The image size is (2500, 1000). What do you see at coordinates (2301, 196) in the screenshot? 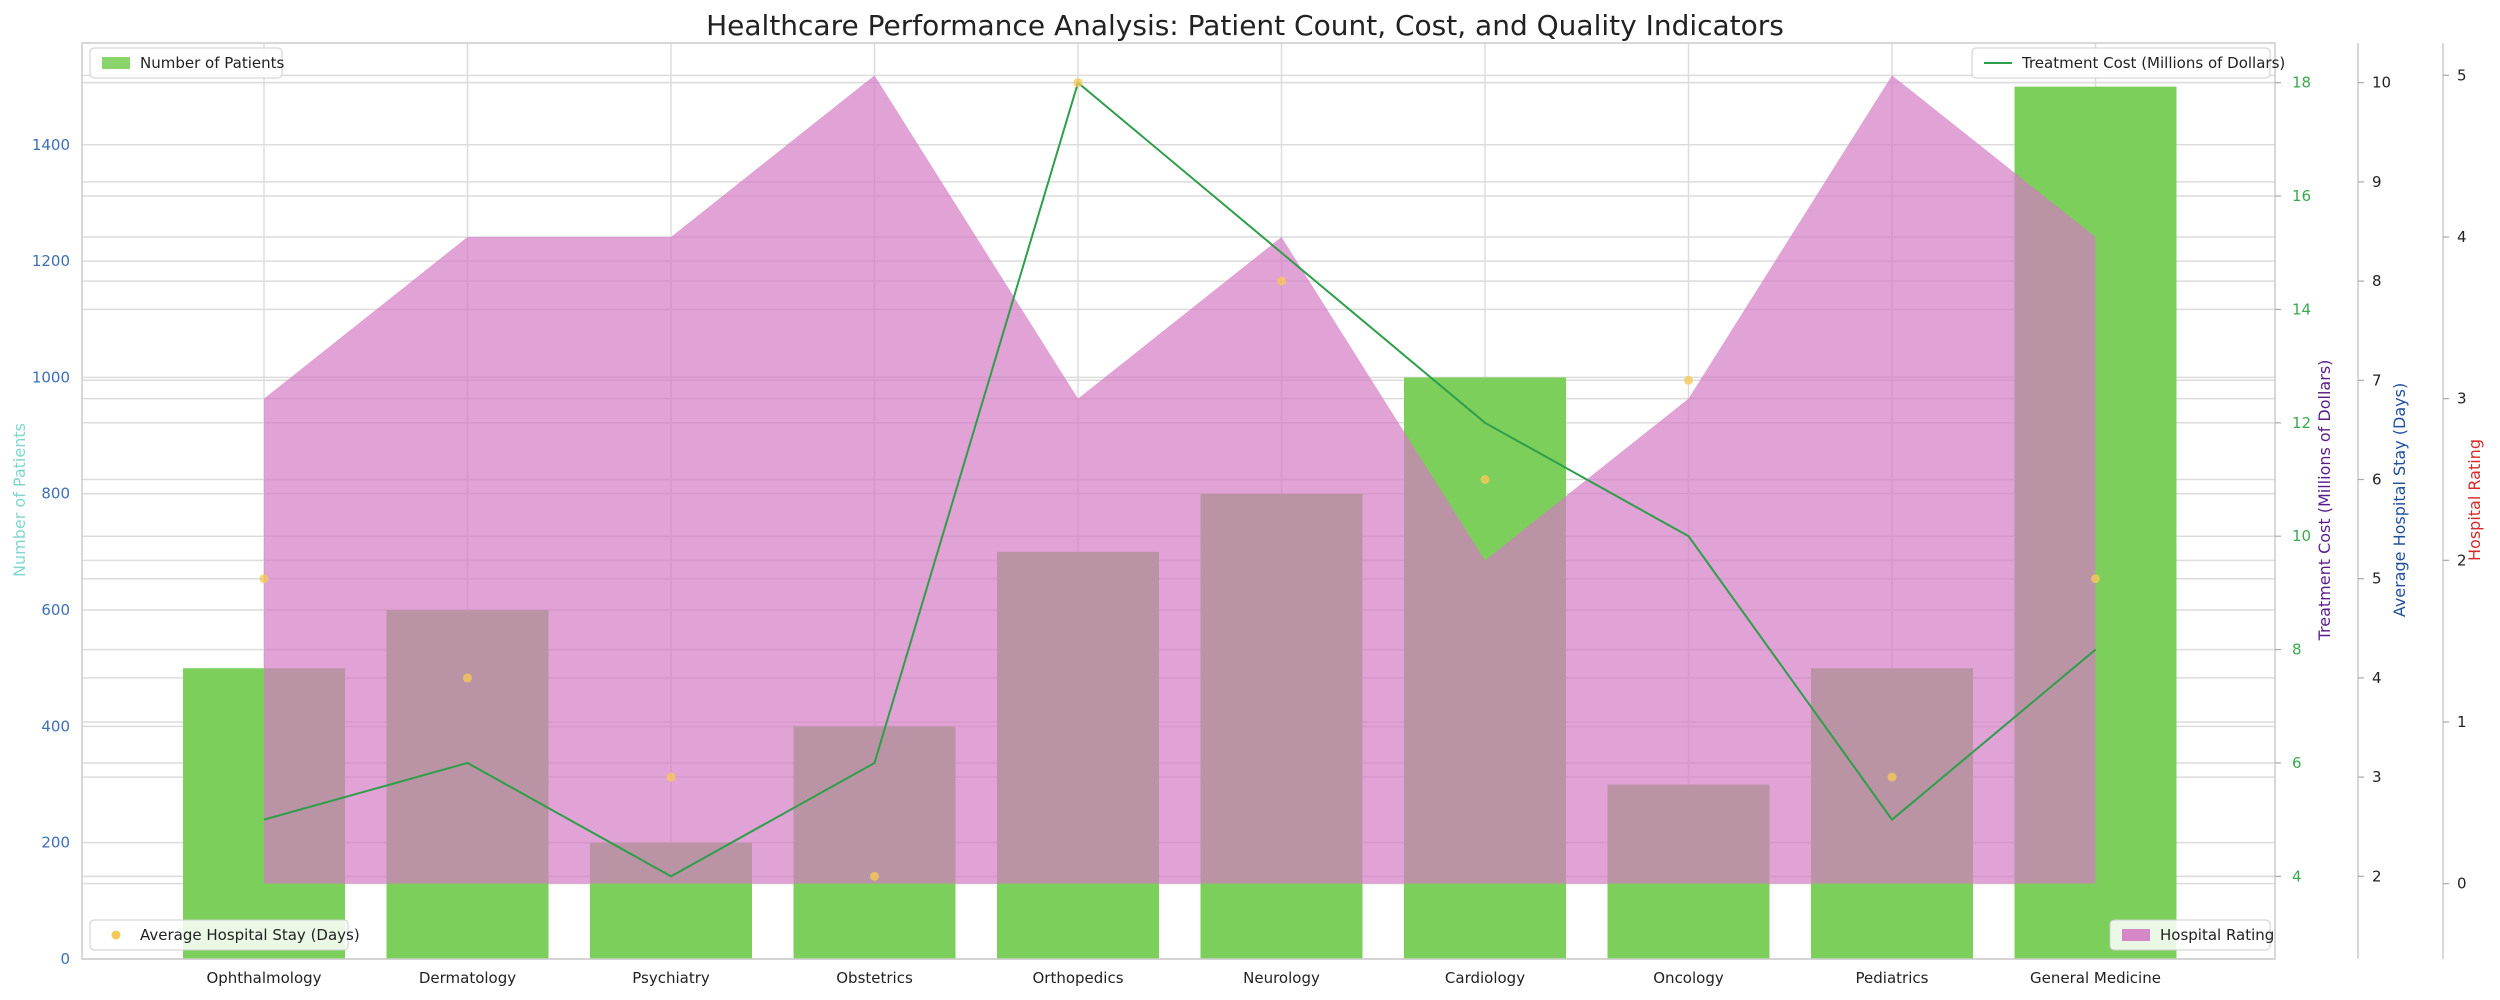
I see `y-right1-tick-label: 16` at bounding box center [2301, 196].